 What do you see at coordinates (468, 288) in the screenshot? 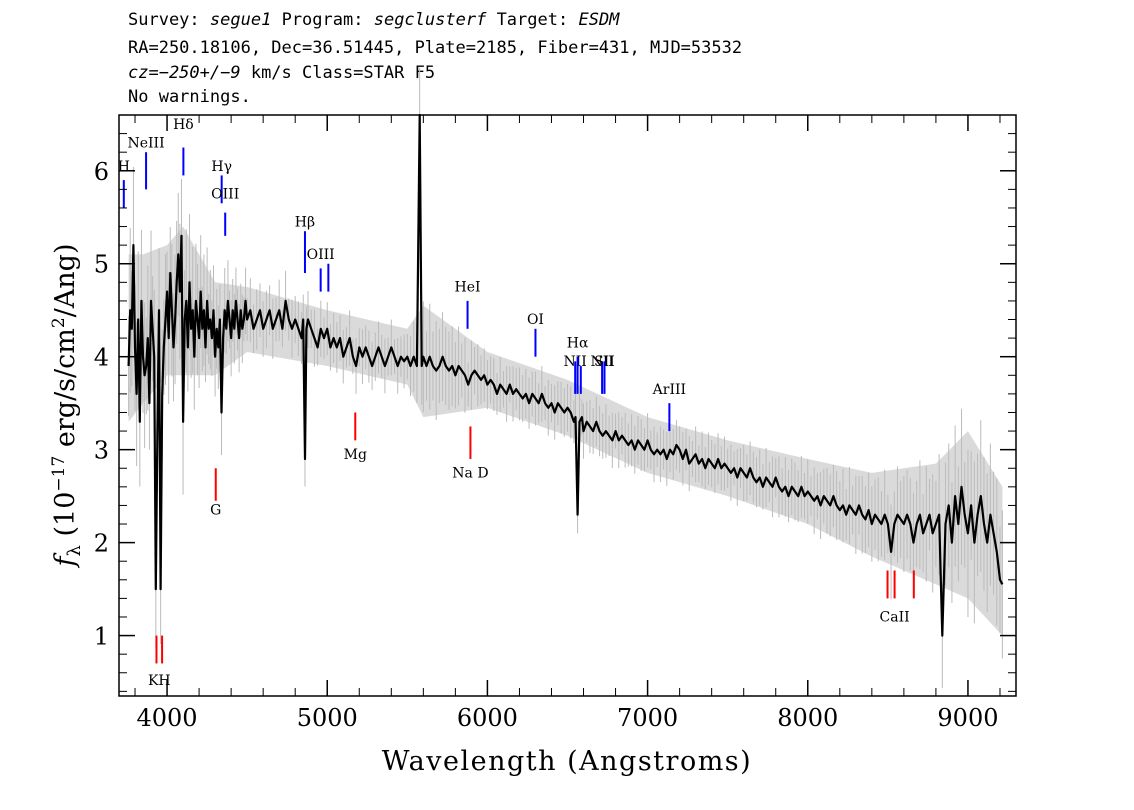
I see `emission-line-label: HeI` at bounding box center [468, 288].